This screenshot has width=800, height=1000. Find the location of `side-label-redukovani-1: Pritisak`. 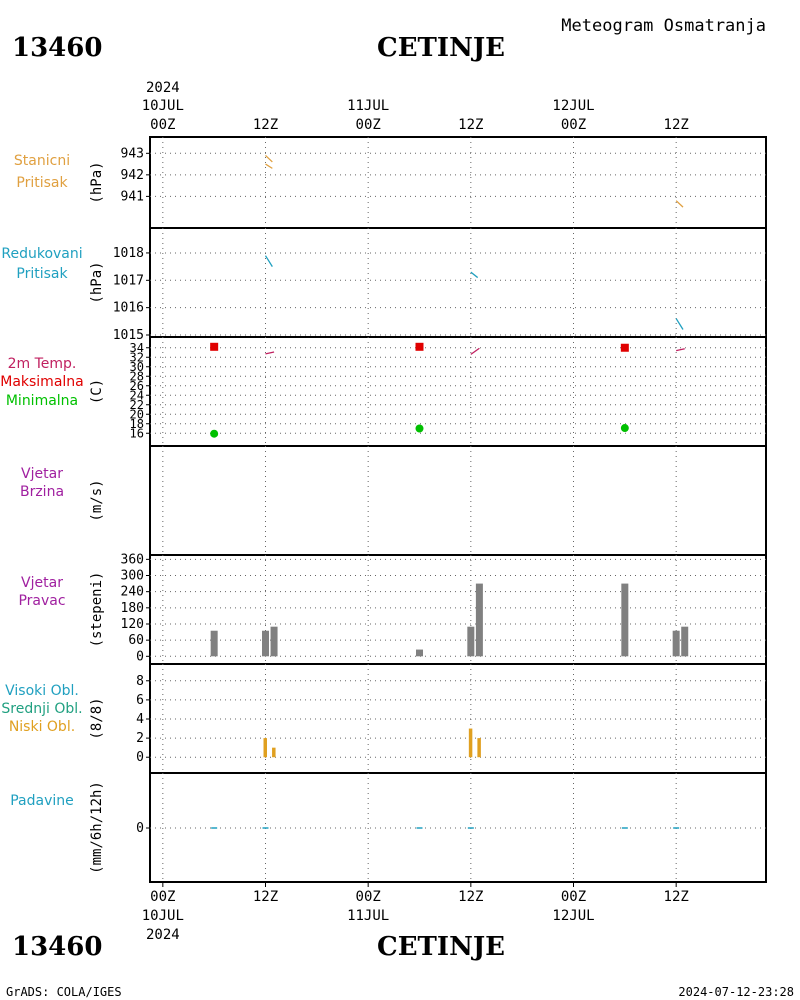

side-label-redukovani-1: Pritisak is located at coordinates (42, 274).